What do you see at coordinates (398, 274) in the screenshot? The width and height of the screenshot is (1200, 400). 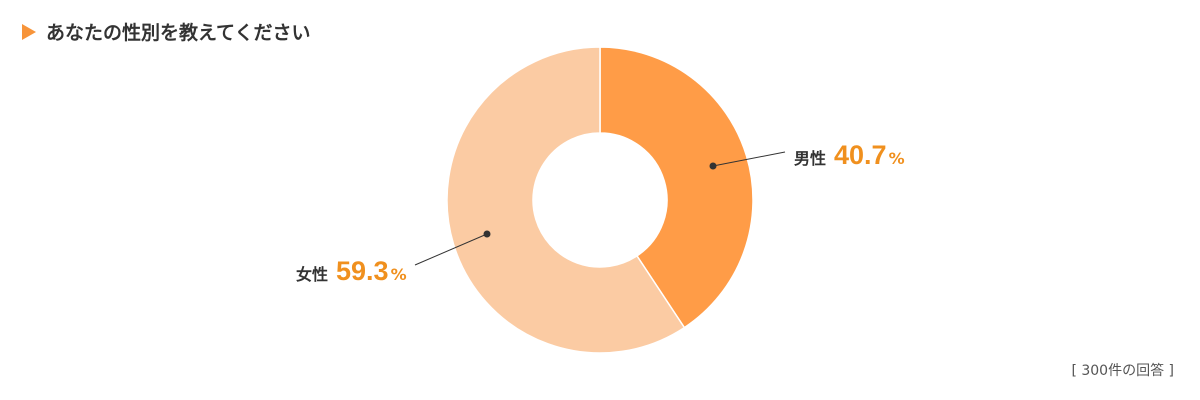 I see `label-female-unit: %` at bounding box center [398, 274].